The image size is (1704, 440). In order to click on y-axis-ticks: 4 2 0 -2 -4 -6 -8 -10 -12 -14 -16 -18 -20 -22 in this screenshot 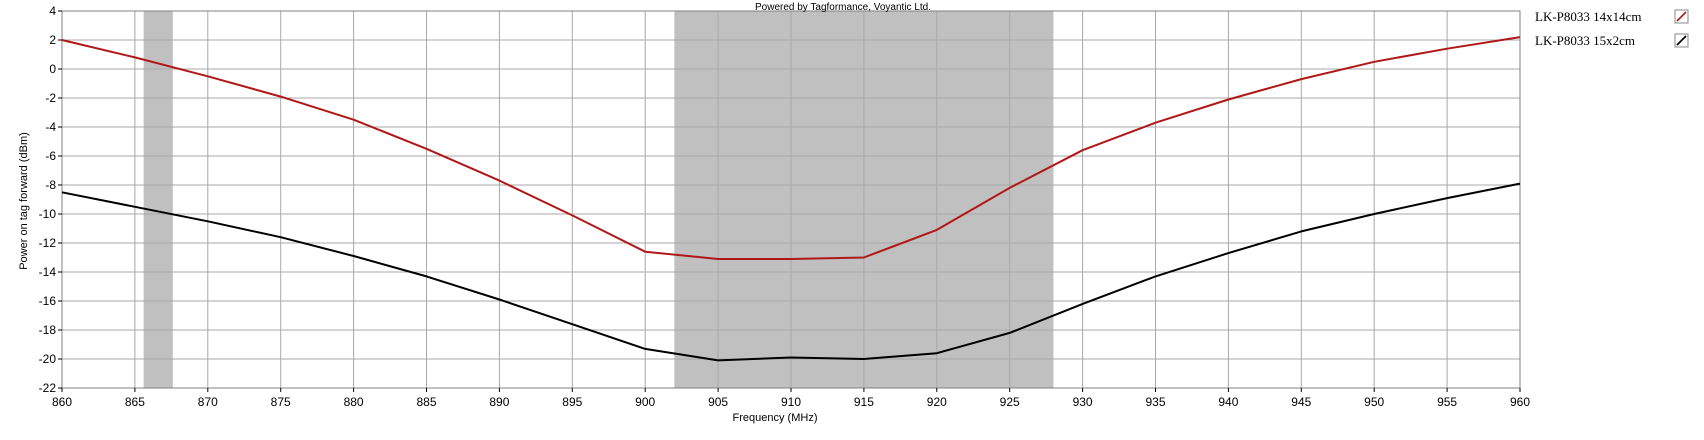, I will do `click(50, 199)`.